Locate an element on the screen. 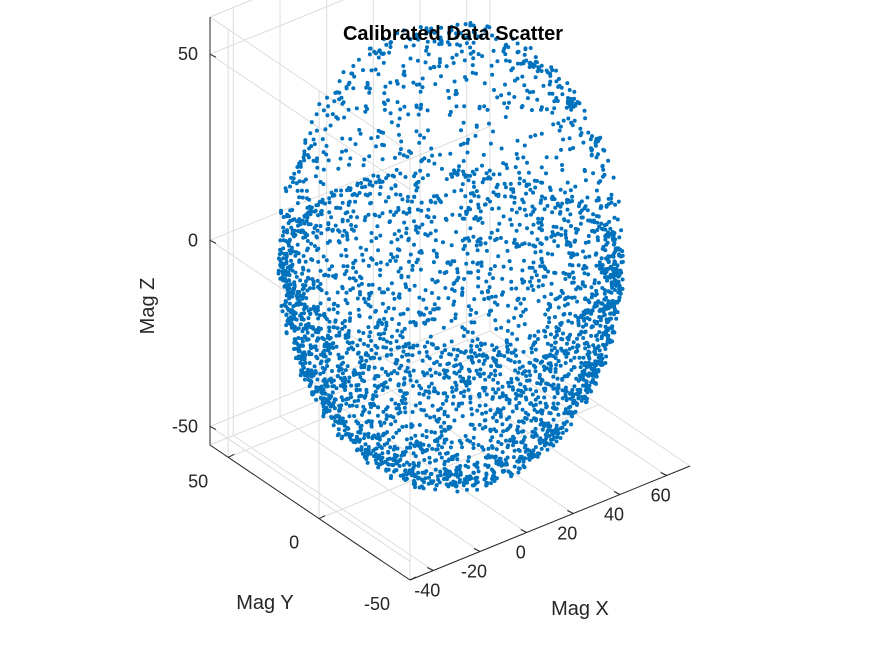 The image size is (875, 656). y-axis-line is located at coordinates (310, 512).